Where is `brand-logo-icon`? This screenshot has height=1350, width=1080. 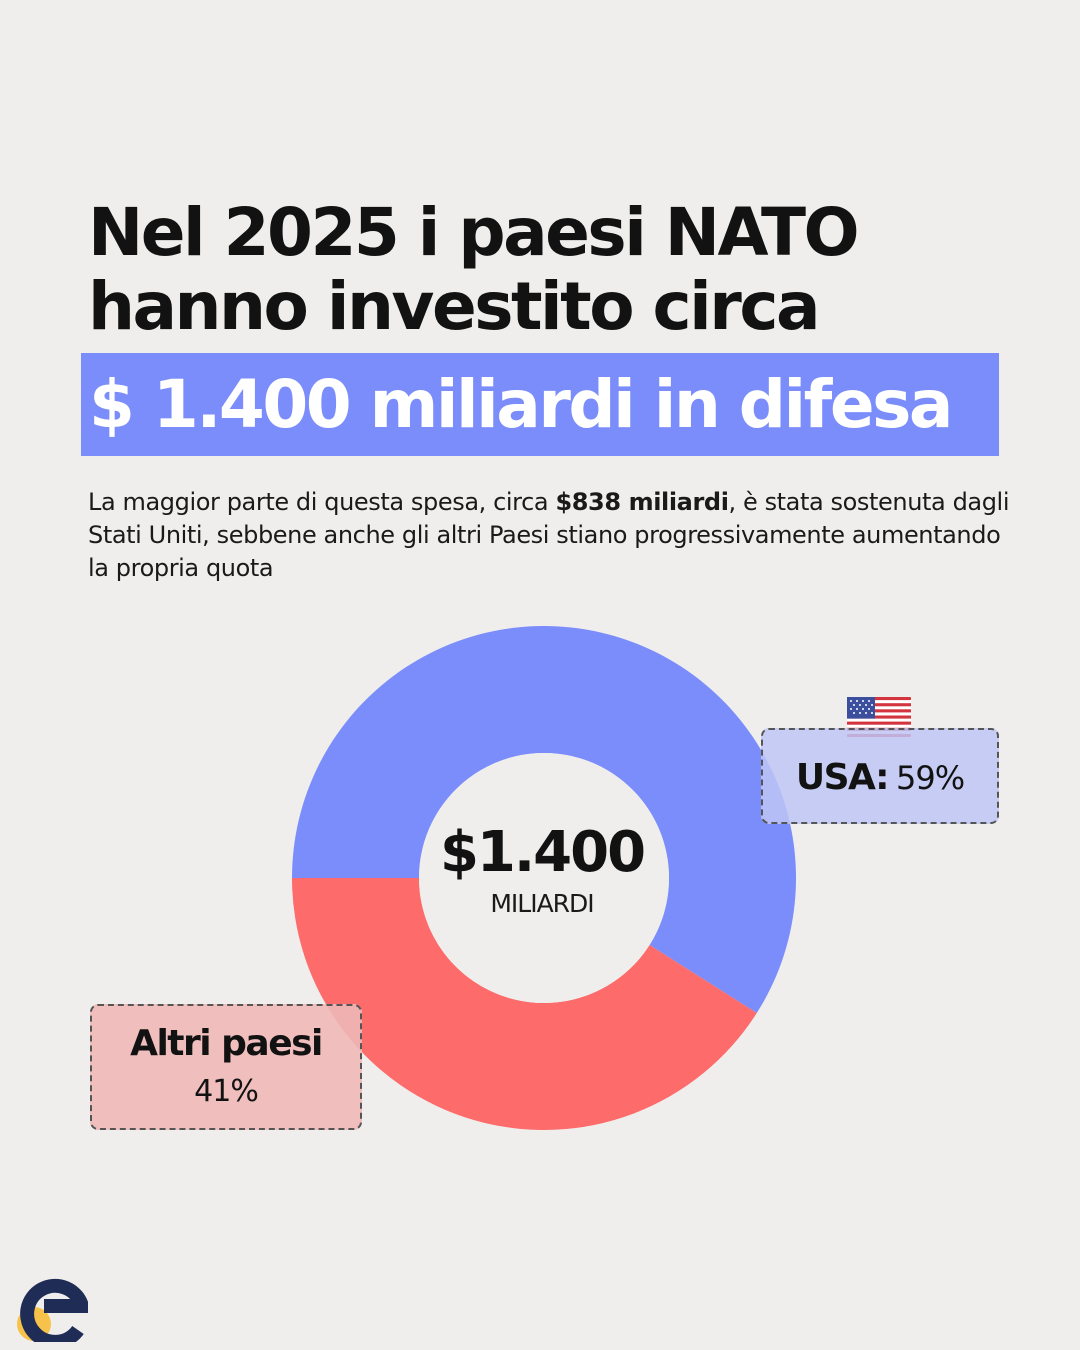 brand-logo-icon is located at coordinates (52, 1310).